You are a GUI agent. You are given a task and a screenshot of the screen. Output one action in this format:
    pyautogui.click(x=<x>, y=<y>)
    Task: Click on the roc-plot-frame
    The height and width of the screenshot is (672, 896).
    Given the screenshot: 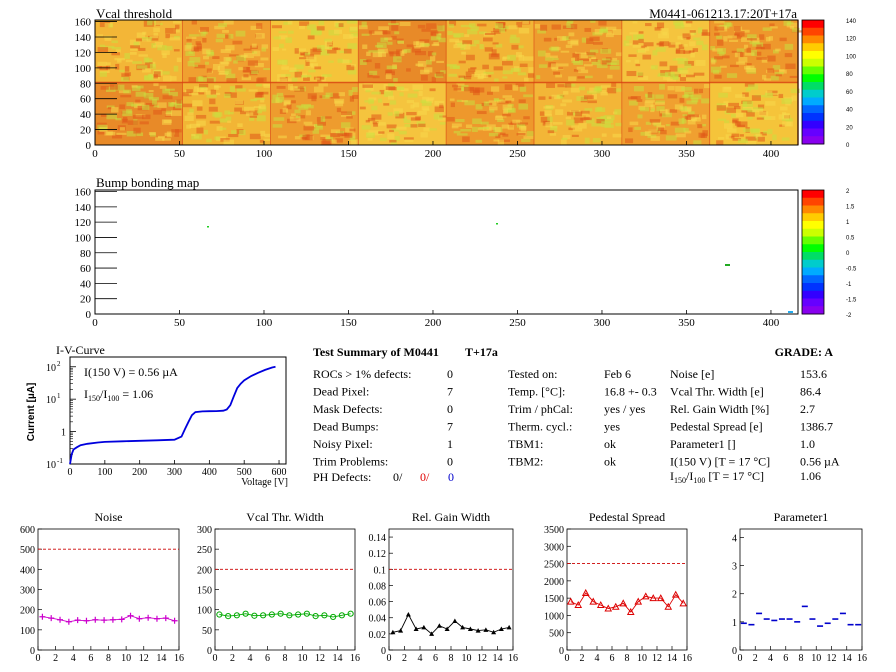 What is the action you would take?
    pyautogui.click(x=627, y=589)
    